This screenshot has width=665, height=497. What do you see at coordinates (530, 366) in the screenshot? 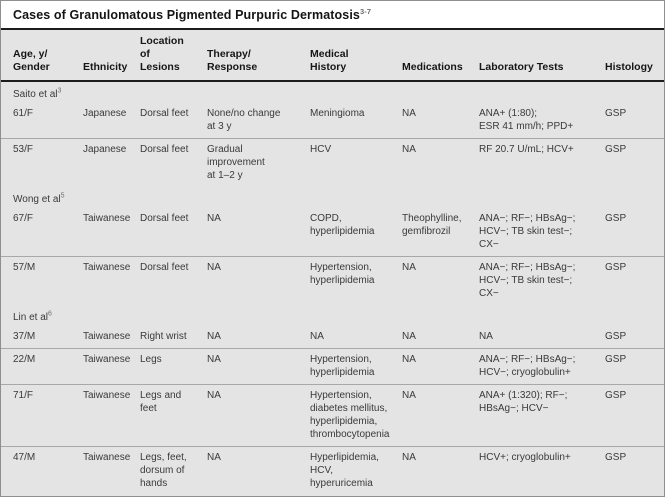
I see `cell-laboratory-tests: ANA−; RF−; HBsAg−; HCV−; cryoglobulin+` at bounding box center [530, 366].